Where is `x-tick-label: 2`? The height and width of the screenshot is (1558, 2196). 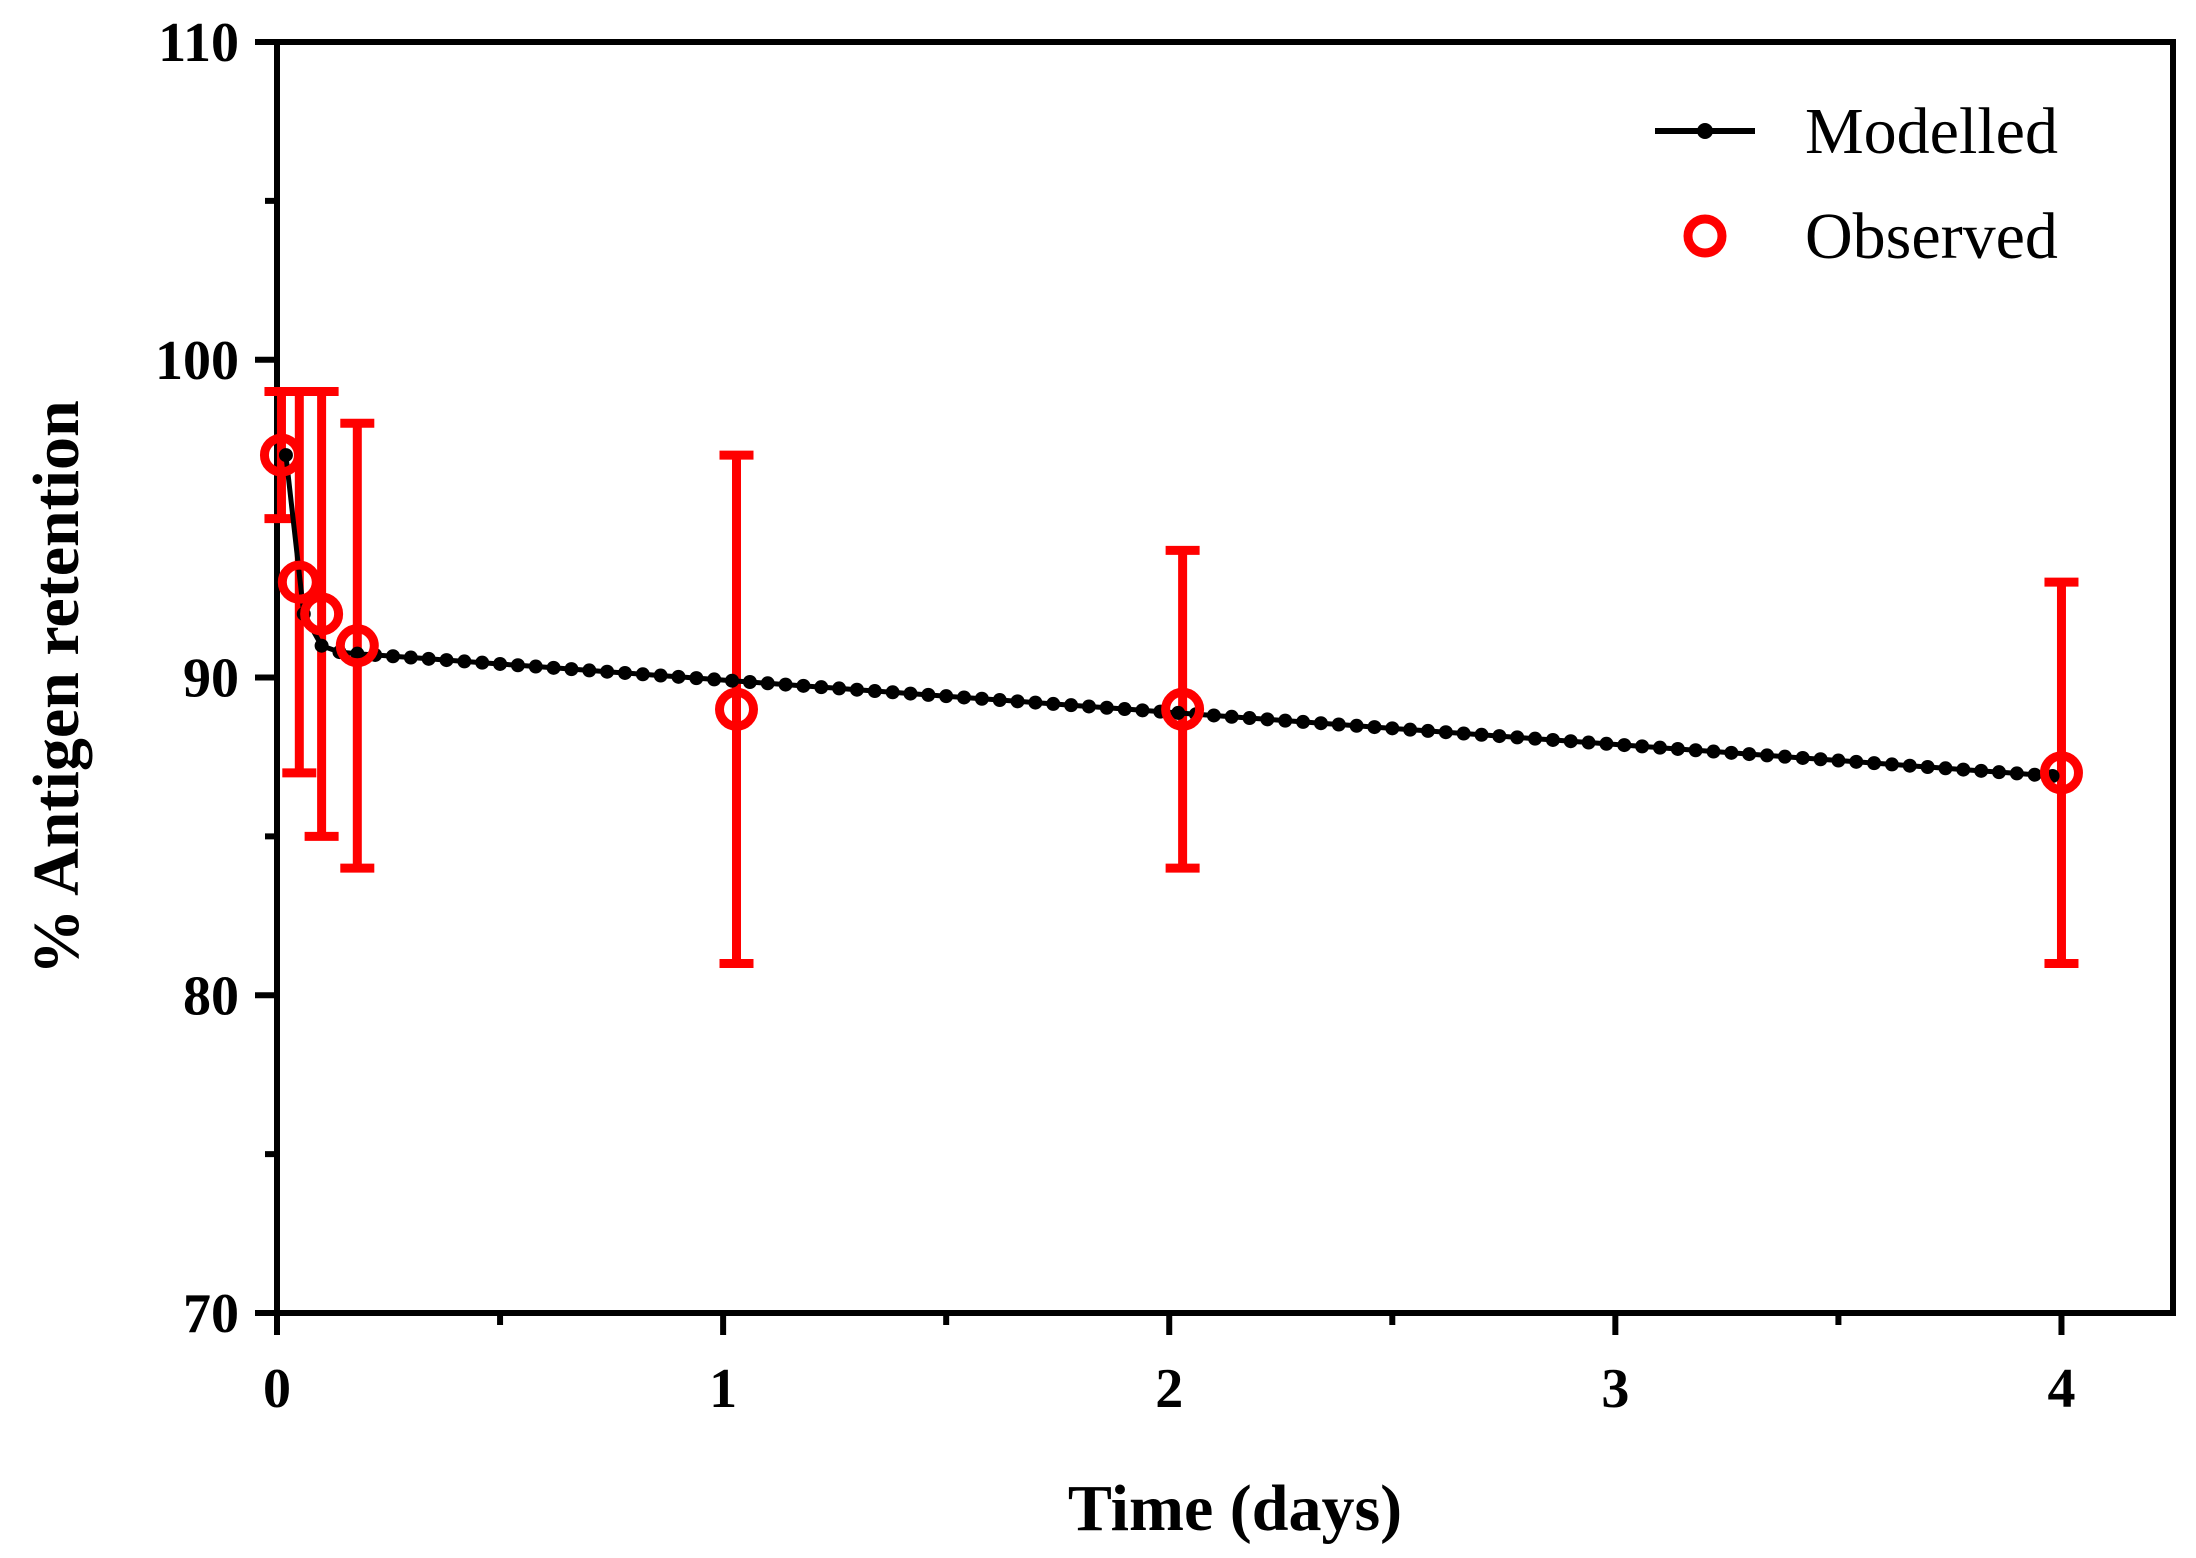 x-tick-label: 2 is located at coordinates (1169, 1389).